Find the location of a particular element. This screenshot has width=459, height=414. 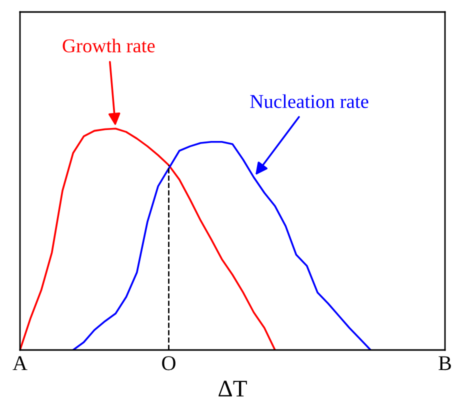

text: Nucleation rate is located at coordinates (309, 101).